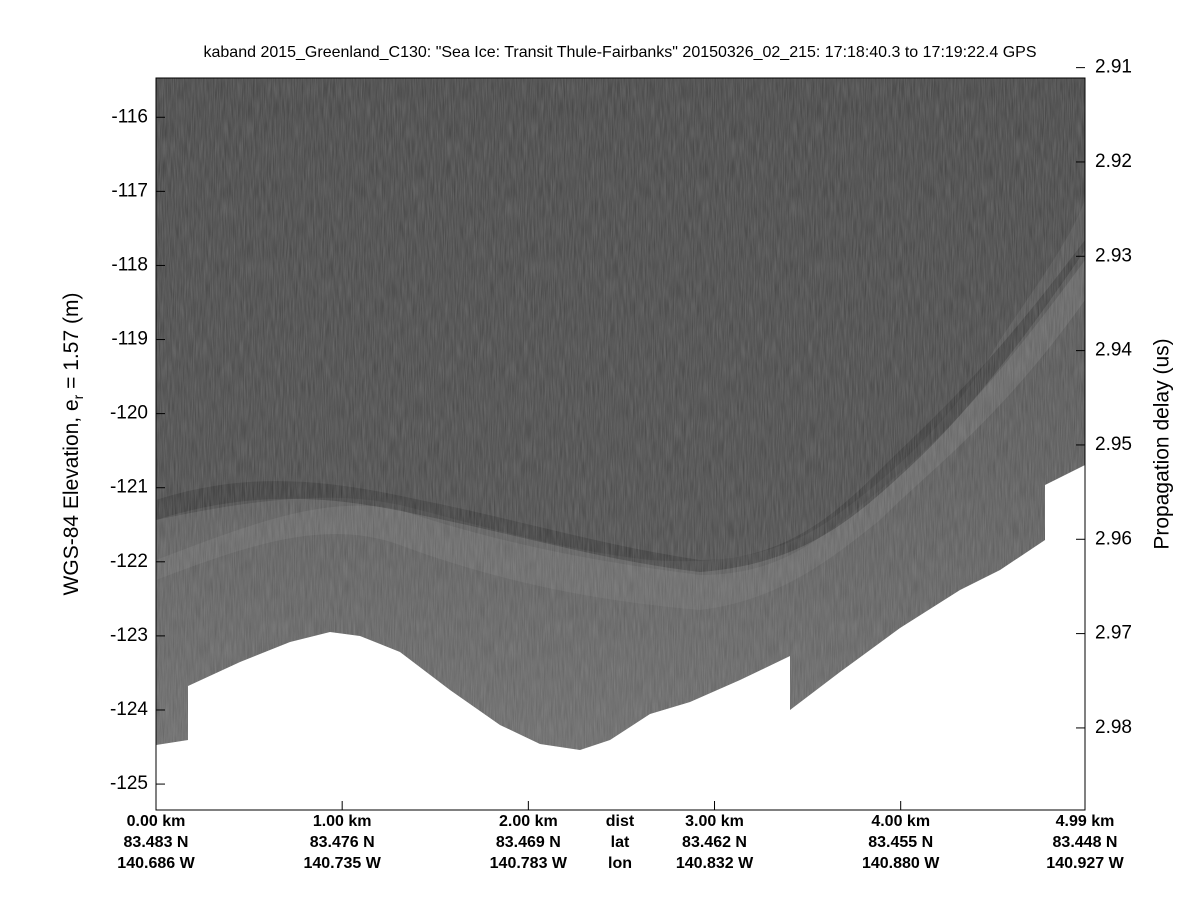 This screenshot has width=1200, height=905. Describe the element at coordinates (342, 842) in the screenshot. I see `lat-label: 83.476 N` at that location.